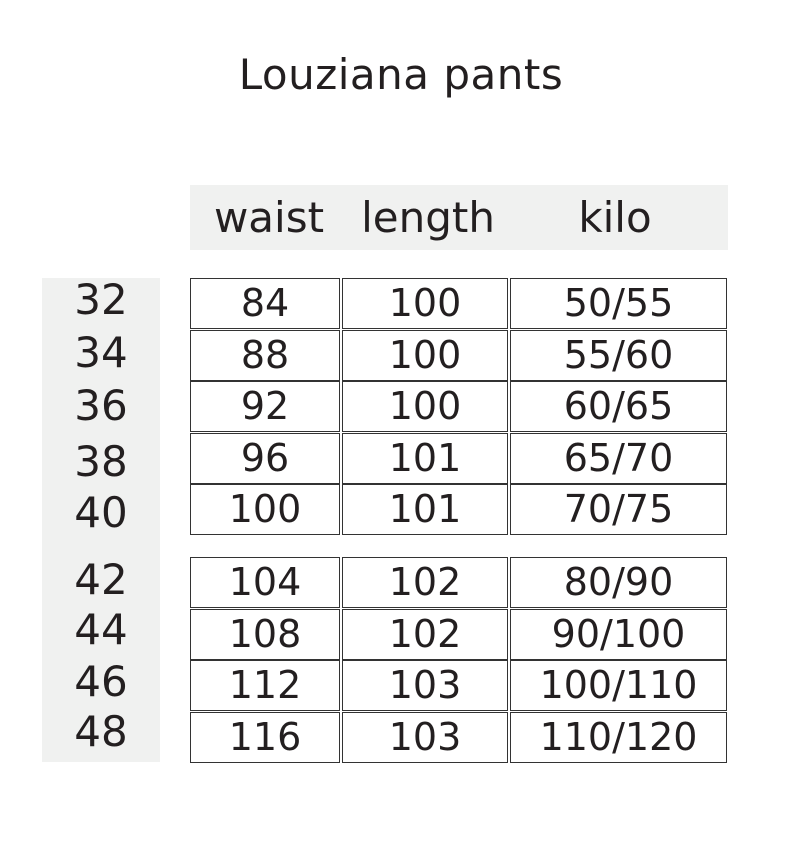 The image size is (800, 867). I want to click on kilo-cell: 55/60, so click(618, 355).